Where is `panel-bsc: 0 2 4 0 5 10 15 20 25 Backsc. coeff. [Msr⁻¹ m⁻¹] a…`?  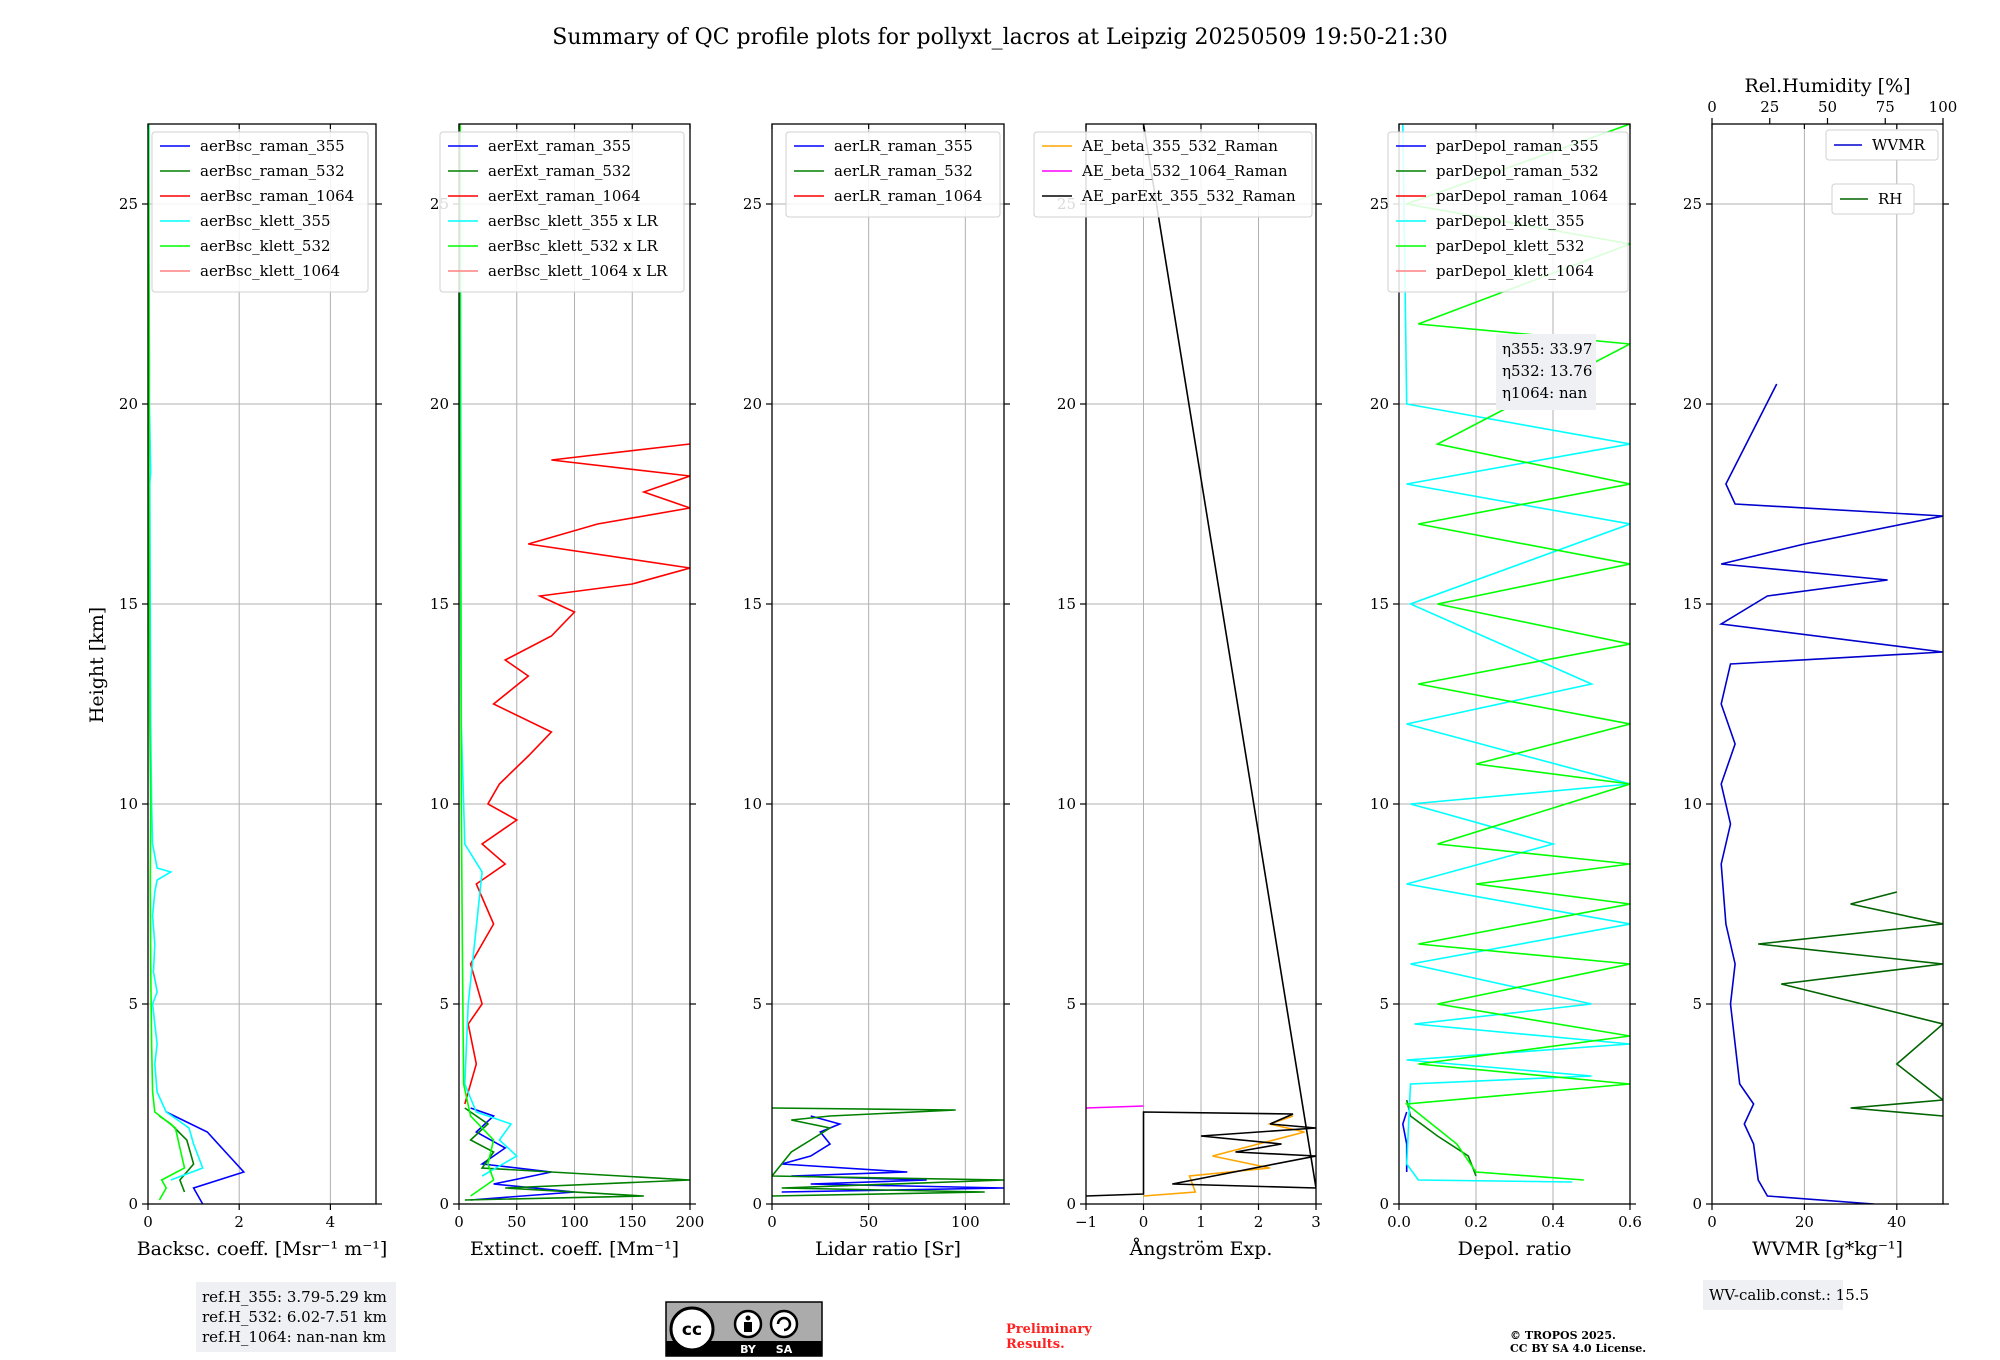 panel-bsc: 0 2 4 0 5 10 15 20 25 Backsc. coeff. [Msr⁻¹ m⁻¹] a… is located at coordinates (257, 737).